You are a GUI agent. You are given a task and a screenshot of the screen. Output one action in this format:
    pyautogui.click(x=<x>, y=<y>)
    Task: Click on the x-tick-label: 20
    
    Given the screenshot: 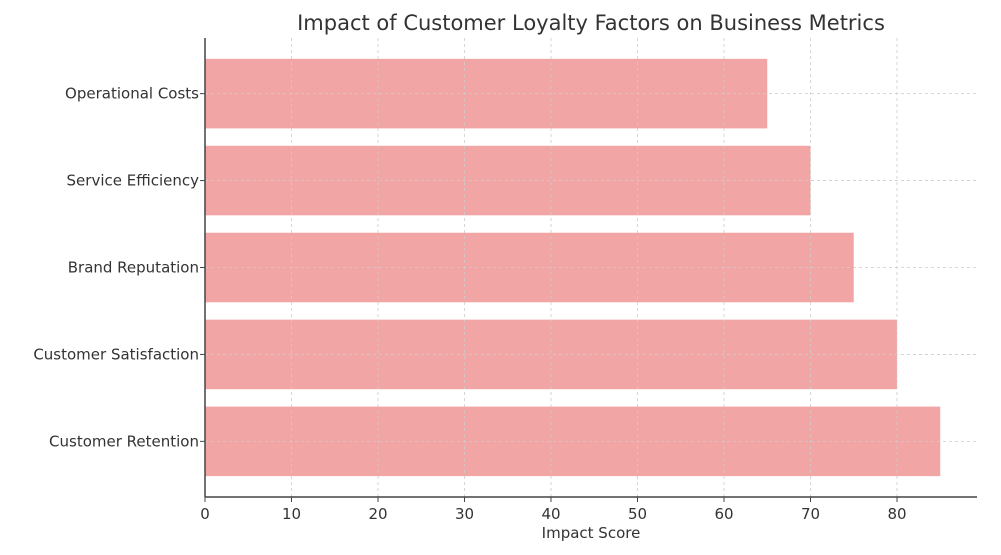 What is the action you would take?
    pyautogui.click(x=377, y=514)
    